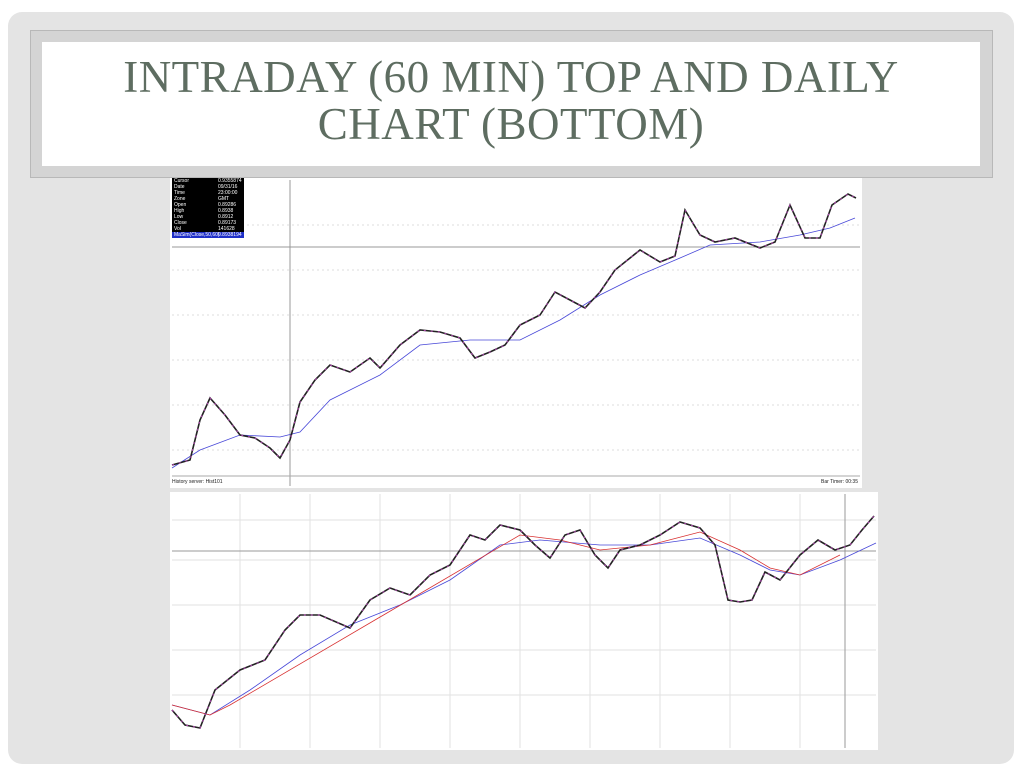 The height and width of the screenshot is (768, 1024). What do you see at coordinates (228, 193) in the screenshot?
I see `info-value: 23:00:00` at bounding box center [228, 193].